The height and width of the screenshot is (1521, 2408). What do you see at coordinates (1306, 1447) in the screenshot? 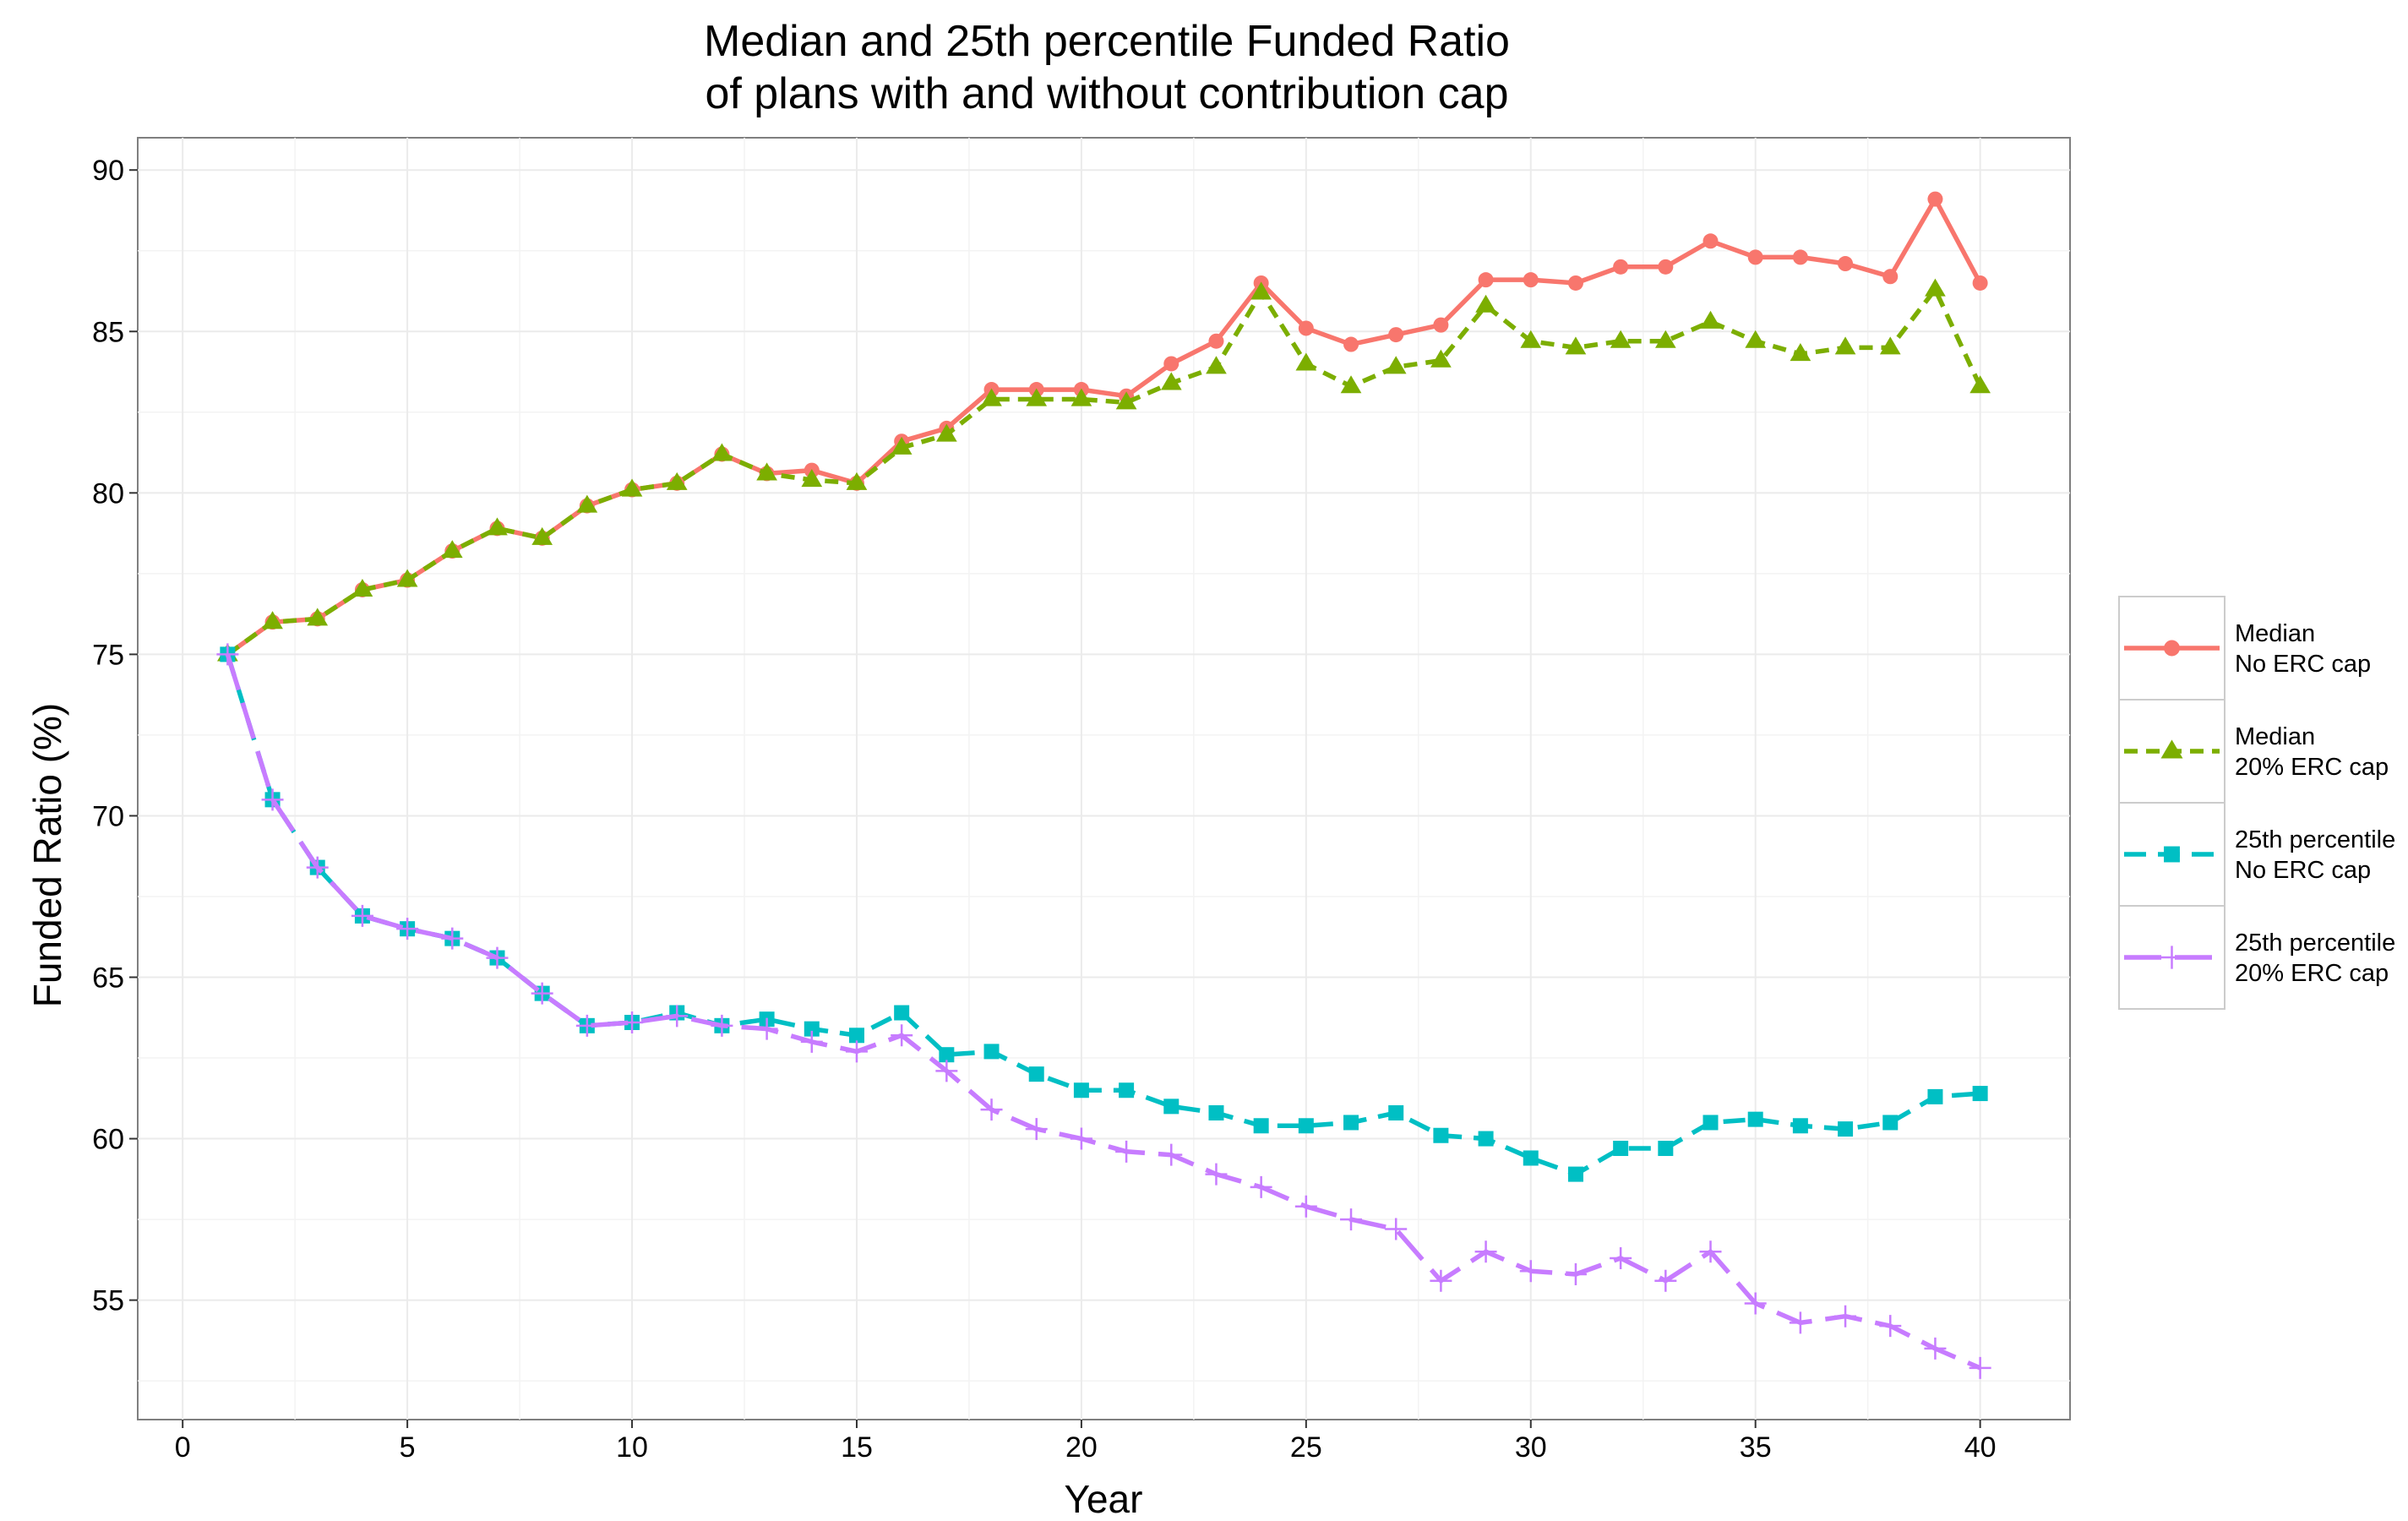
I see `x-tick-label: 25` at bounding box center [1306, 1447].